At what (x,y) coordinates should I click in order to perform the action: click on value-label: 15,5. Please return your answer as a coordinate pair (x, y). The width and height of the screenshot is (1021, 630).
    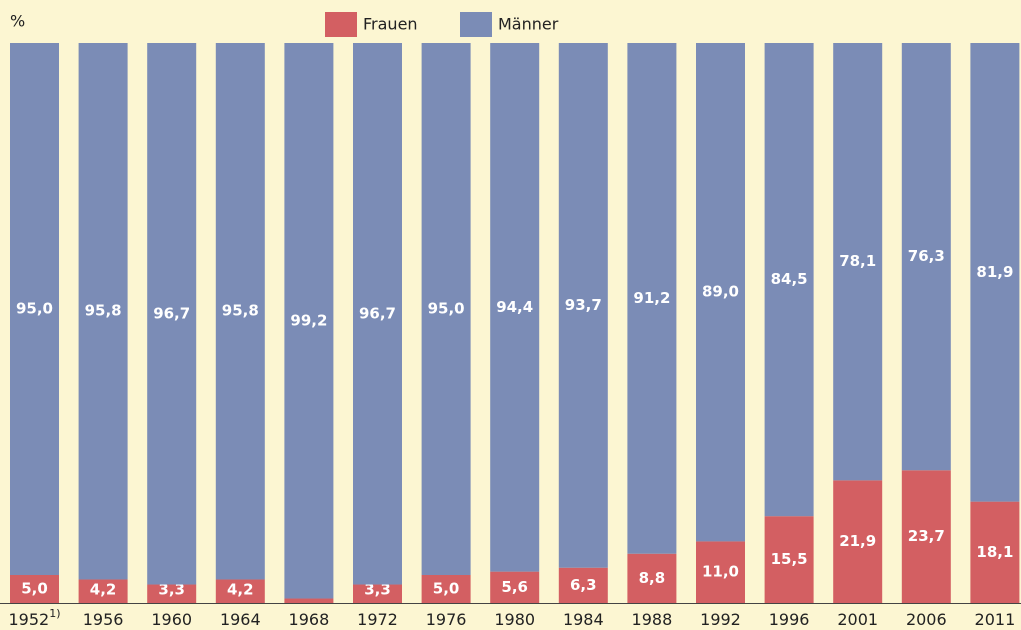
    Looking at the image, I should click on (789, 559).